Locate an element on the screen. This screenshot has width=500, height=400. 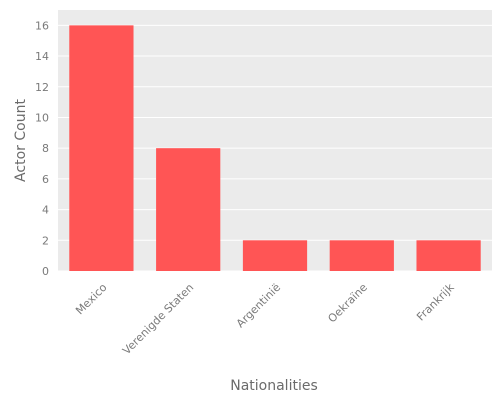
x-tick-label: Verenigde Staten is located at coordinates (158, 319).